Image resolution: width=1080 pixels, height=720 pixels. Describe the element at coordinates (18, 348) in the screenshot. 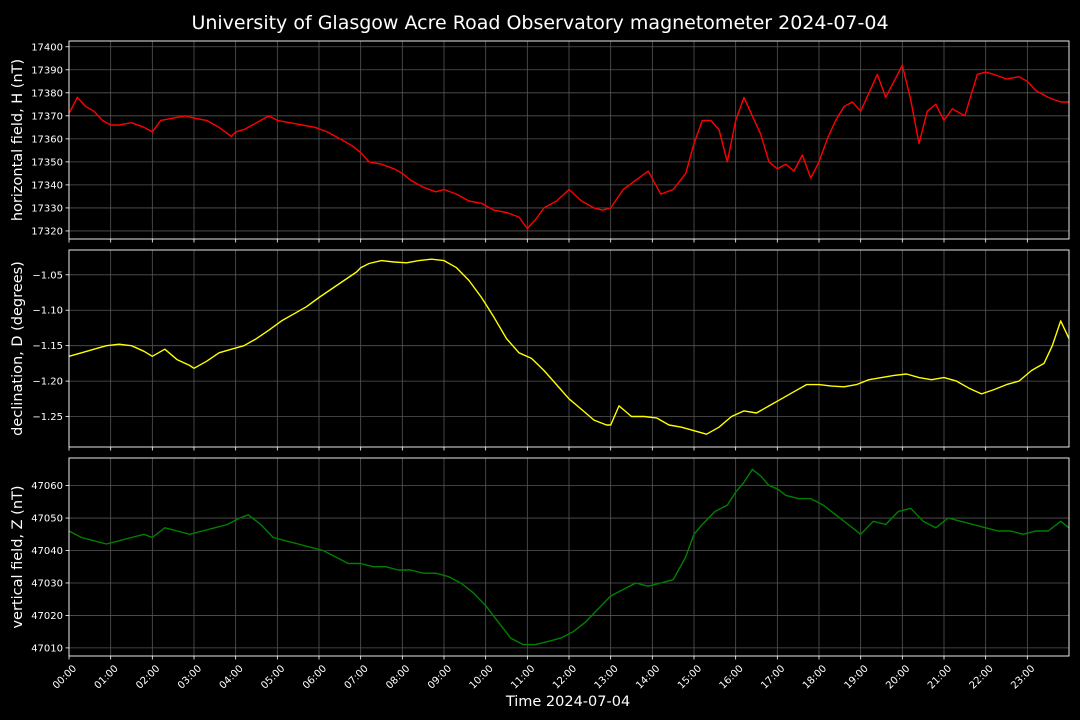

I see `y-axis-label: declination, D (degrees)` at that location.